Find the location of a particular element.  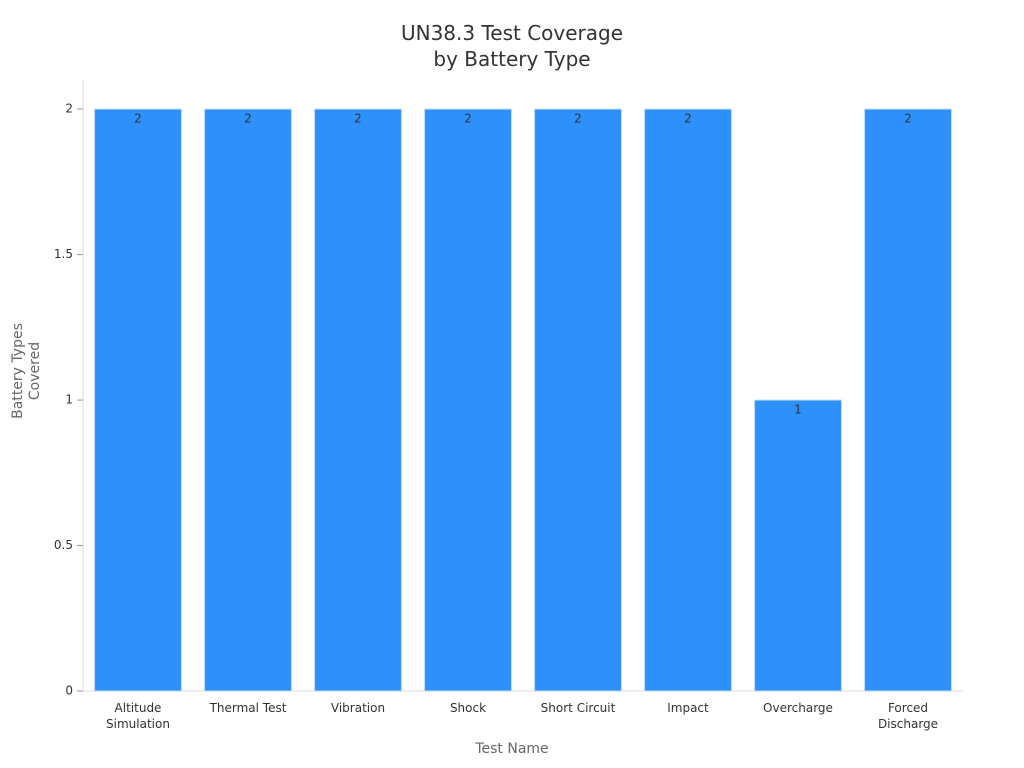

y-tick-label: 0.5 is located at coordinates (63, 545).